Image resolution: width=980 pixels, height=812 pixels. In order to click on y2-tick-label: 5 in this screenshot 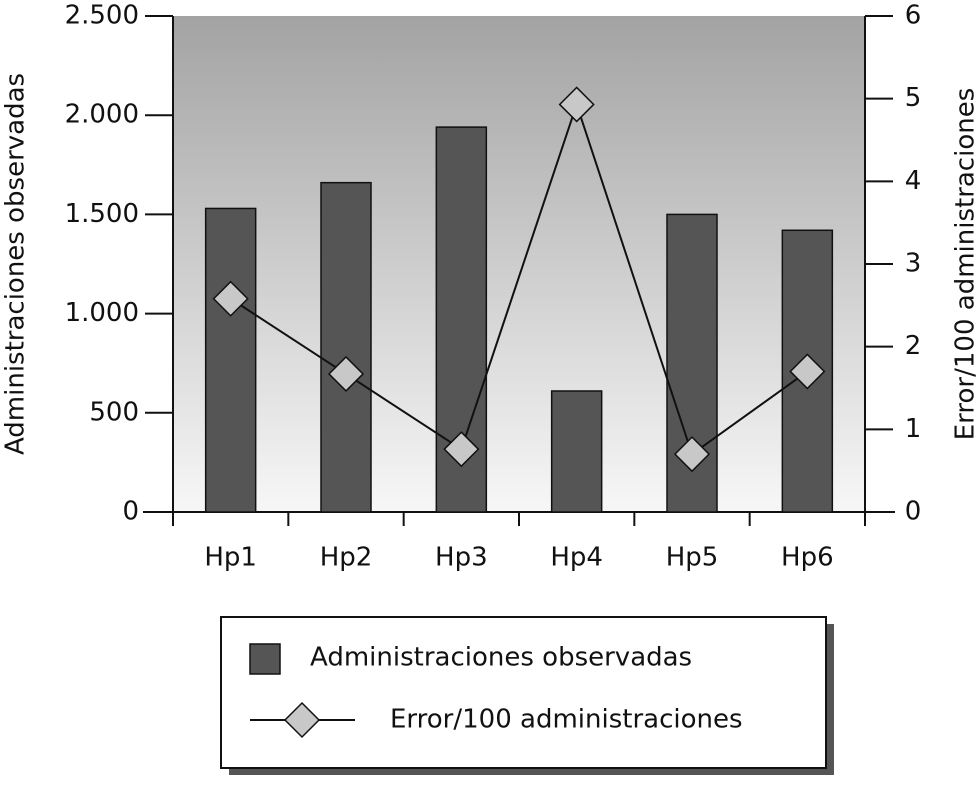, I will do `click(913, 98)`.